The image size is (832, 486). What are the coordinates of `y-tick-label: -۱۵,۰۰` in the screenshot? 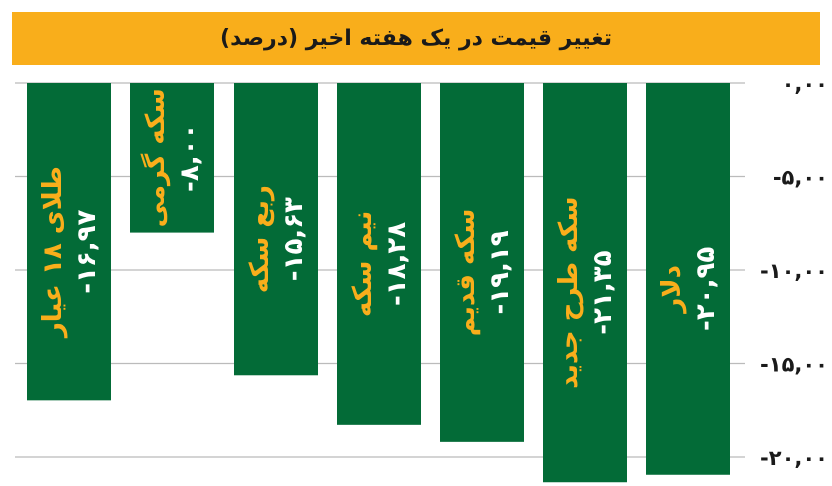 It's located at (794, 365).